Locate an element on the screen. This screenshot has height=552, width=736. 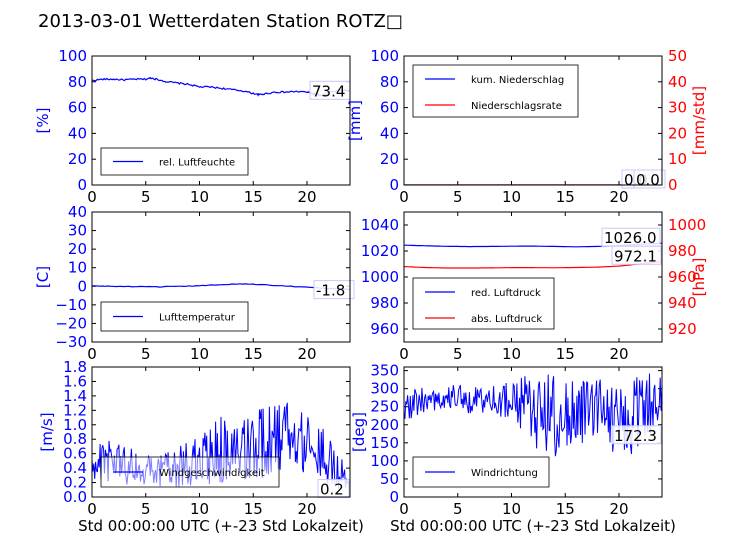
y-tick-label: 1020 is located at coordinates (380, 251).